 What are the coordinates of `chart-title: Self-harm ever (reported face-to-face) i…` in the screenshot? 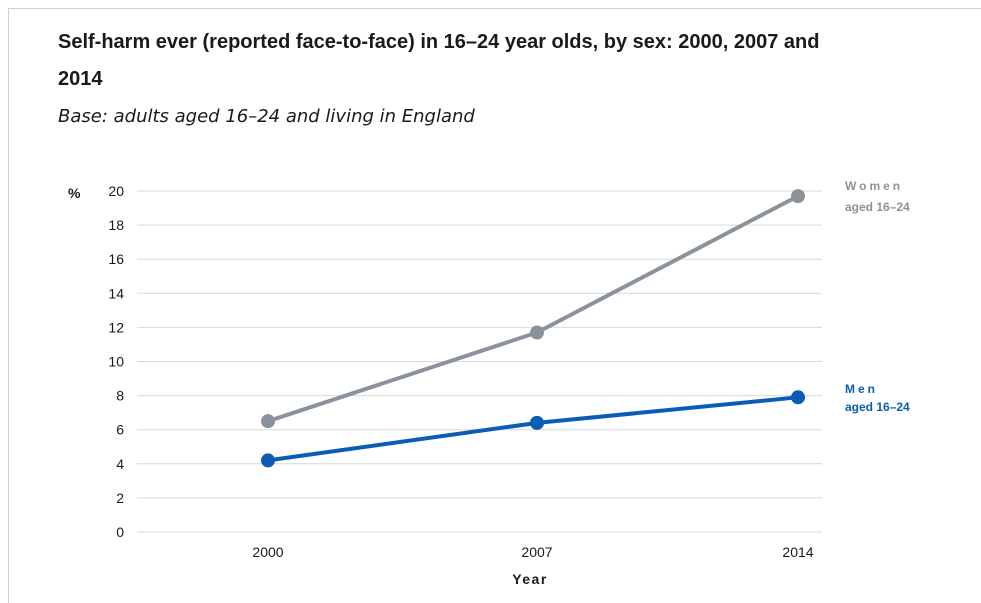 It's located at (439, 60).